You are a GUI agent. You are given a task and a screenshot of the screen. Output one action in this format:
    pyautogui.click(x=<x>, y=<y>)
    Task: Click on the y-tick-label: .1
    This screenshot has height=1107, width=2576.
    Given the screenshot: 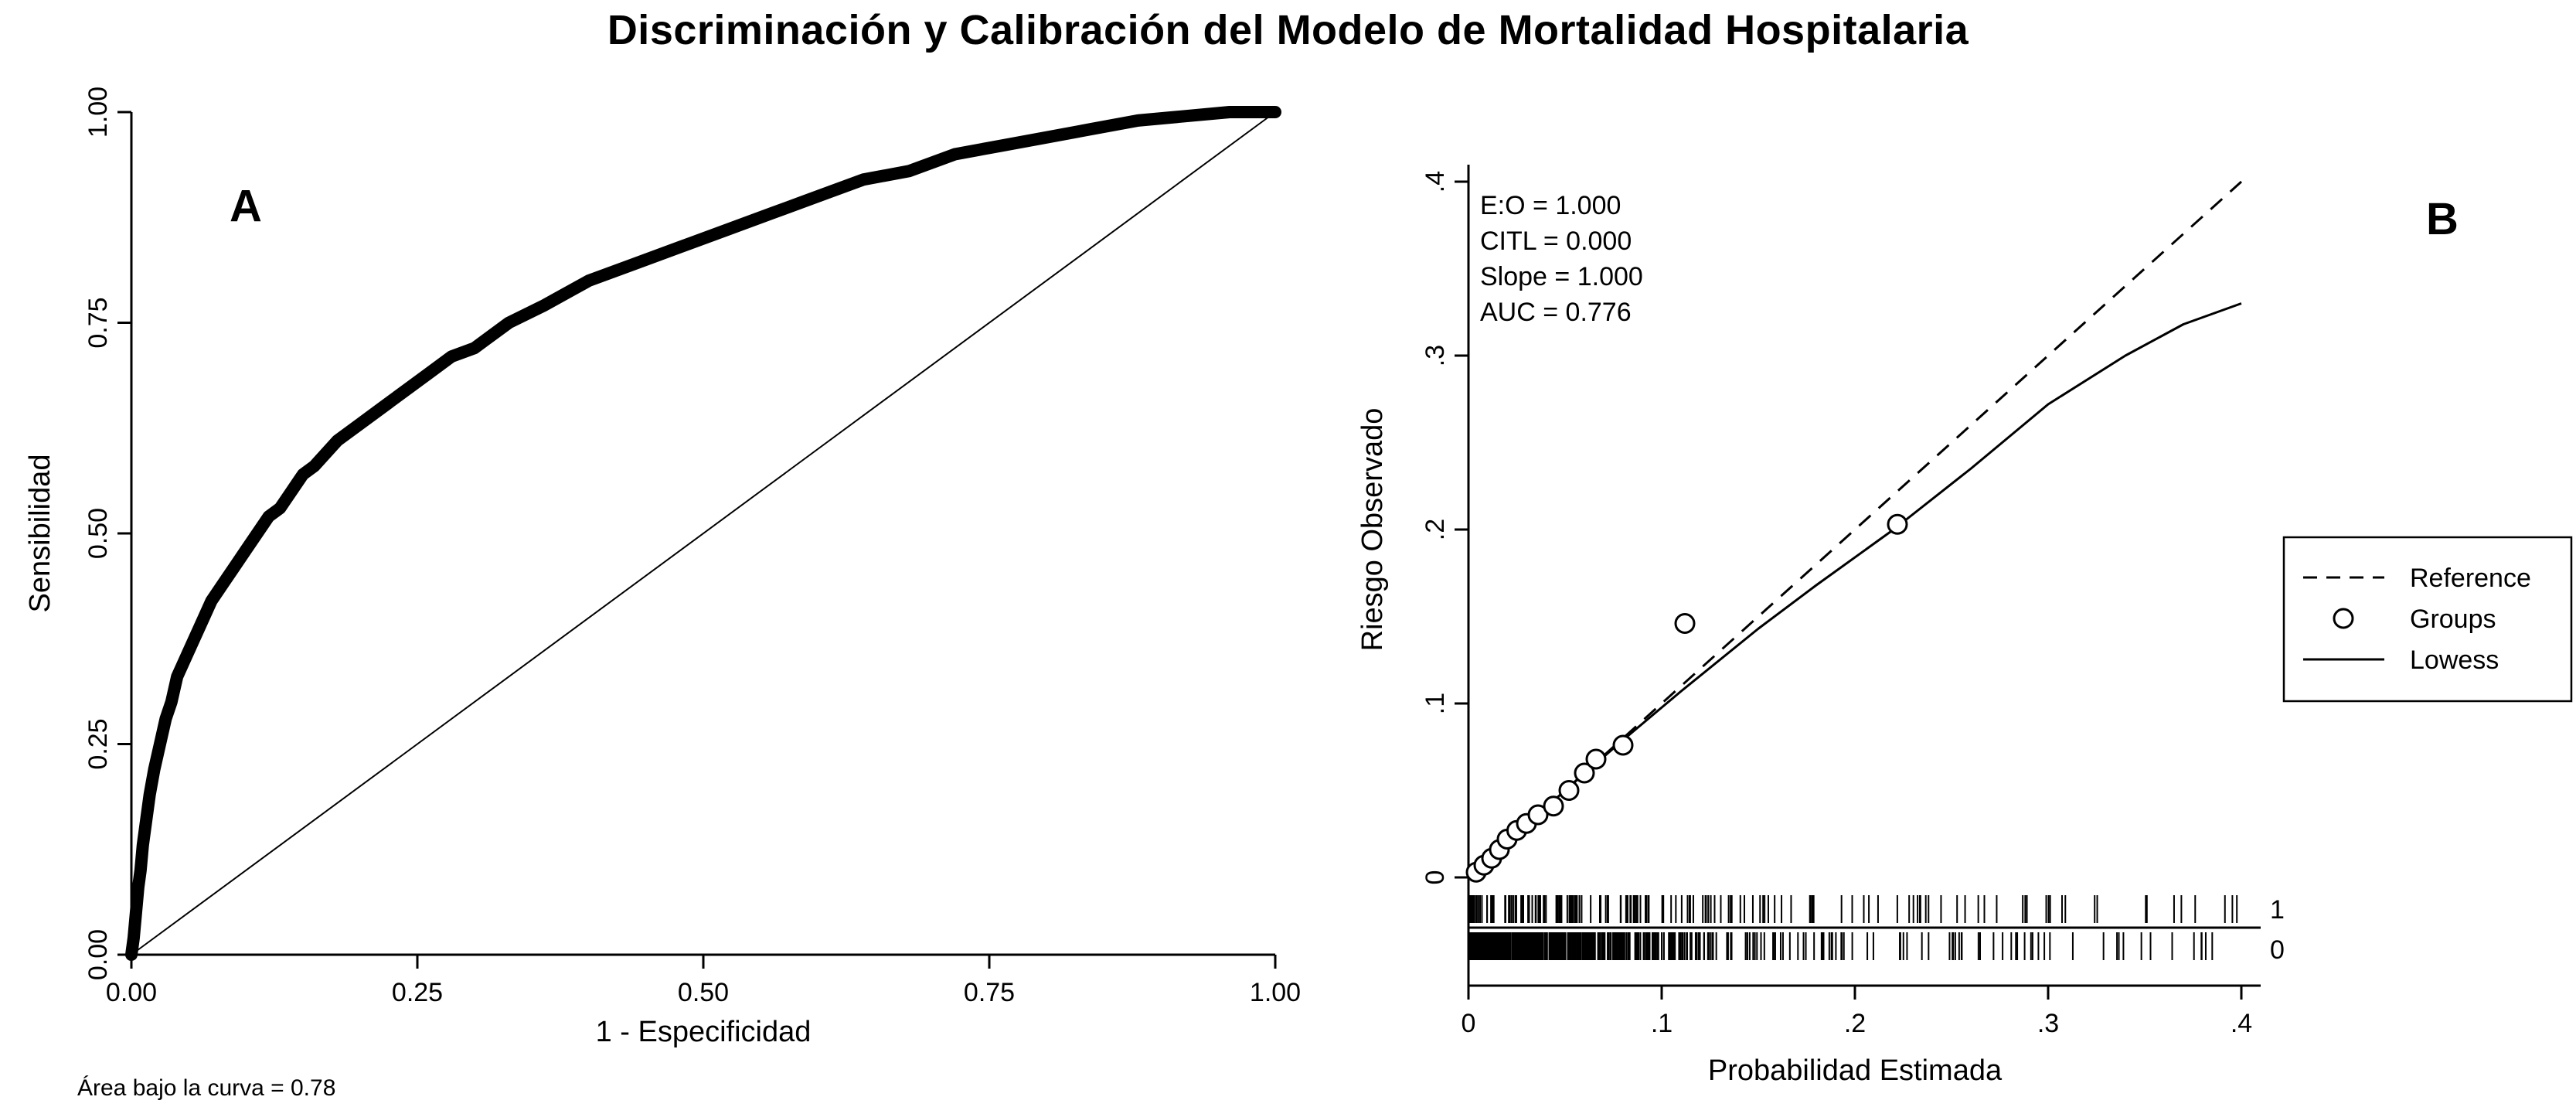 What is the action you would take?
    pyautogui.click(x=1435, y=703)
    